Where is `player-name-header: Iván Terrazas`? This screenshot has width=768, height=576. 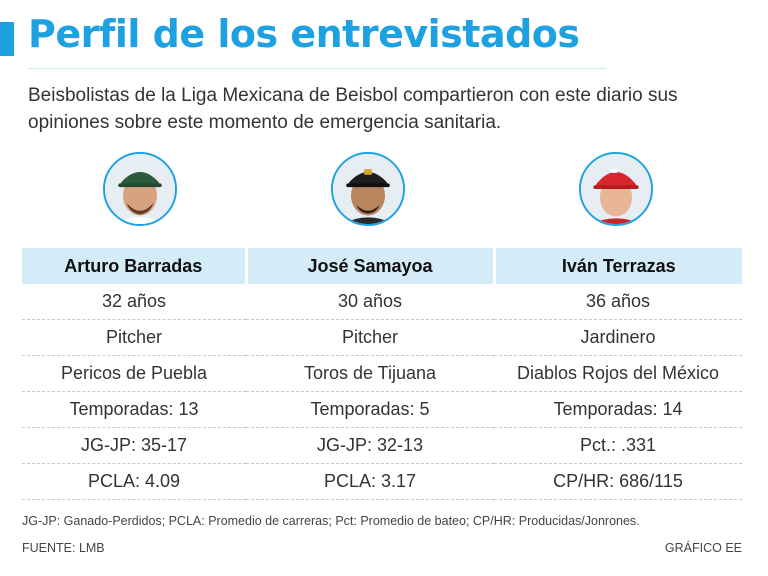 player-name-header: Iván Terrazas is located at coordinates (618, 266).